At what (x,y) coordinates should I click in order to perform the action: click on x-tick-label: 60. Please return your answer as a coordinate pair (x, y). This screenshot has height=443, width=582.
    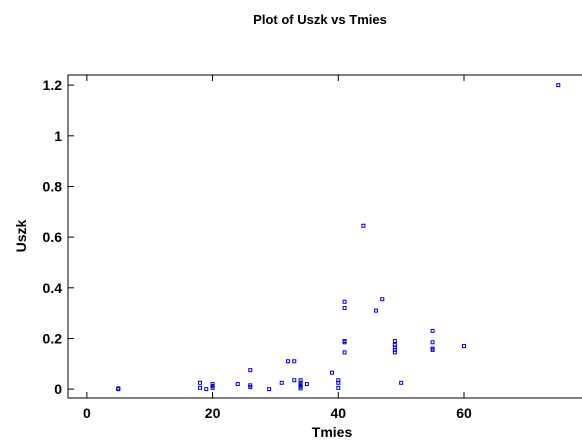
    Looking at the image, I should click on (464, 413).